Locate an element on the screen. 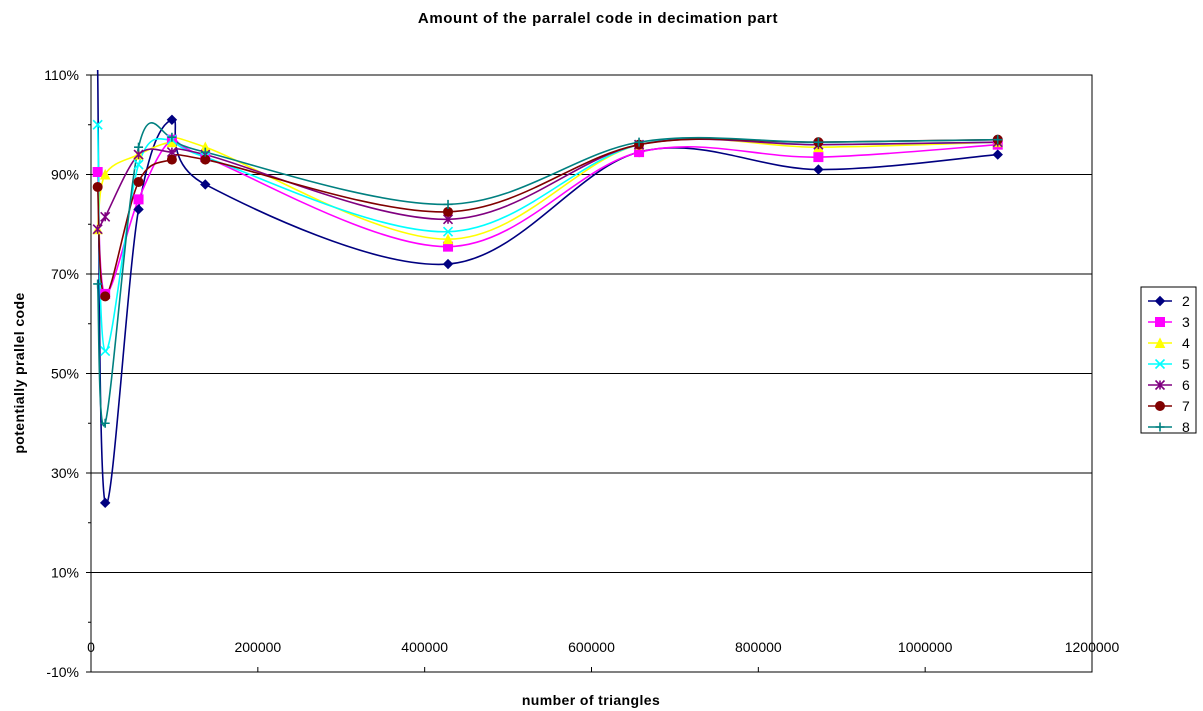 The height and width of the screenshot is (711, 1203). y-axis-ticks: -10% 10% 30% 50% 70% 90% 110% is located at coordinates (67, 373).